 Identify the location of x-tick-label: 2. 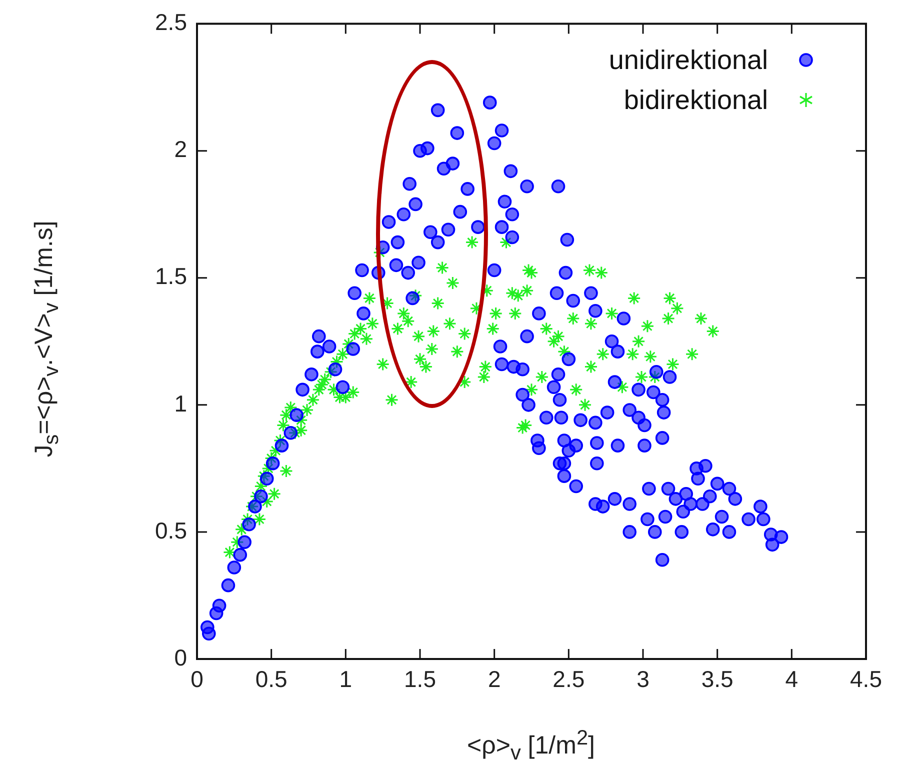
(494, 679).